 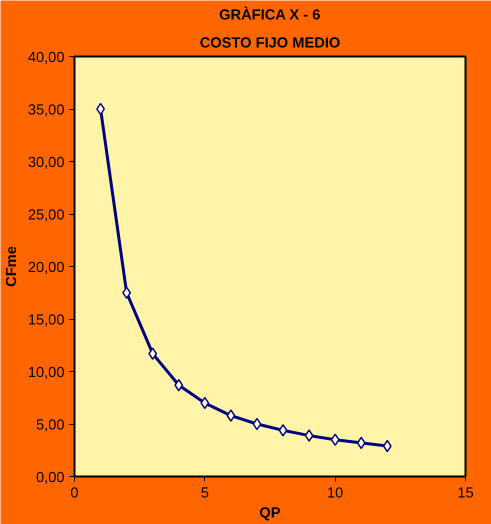 I want to click on y-tick-label: 5,00, so click(x=50, y=426).